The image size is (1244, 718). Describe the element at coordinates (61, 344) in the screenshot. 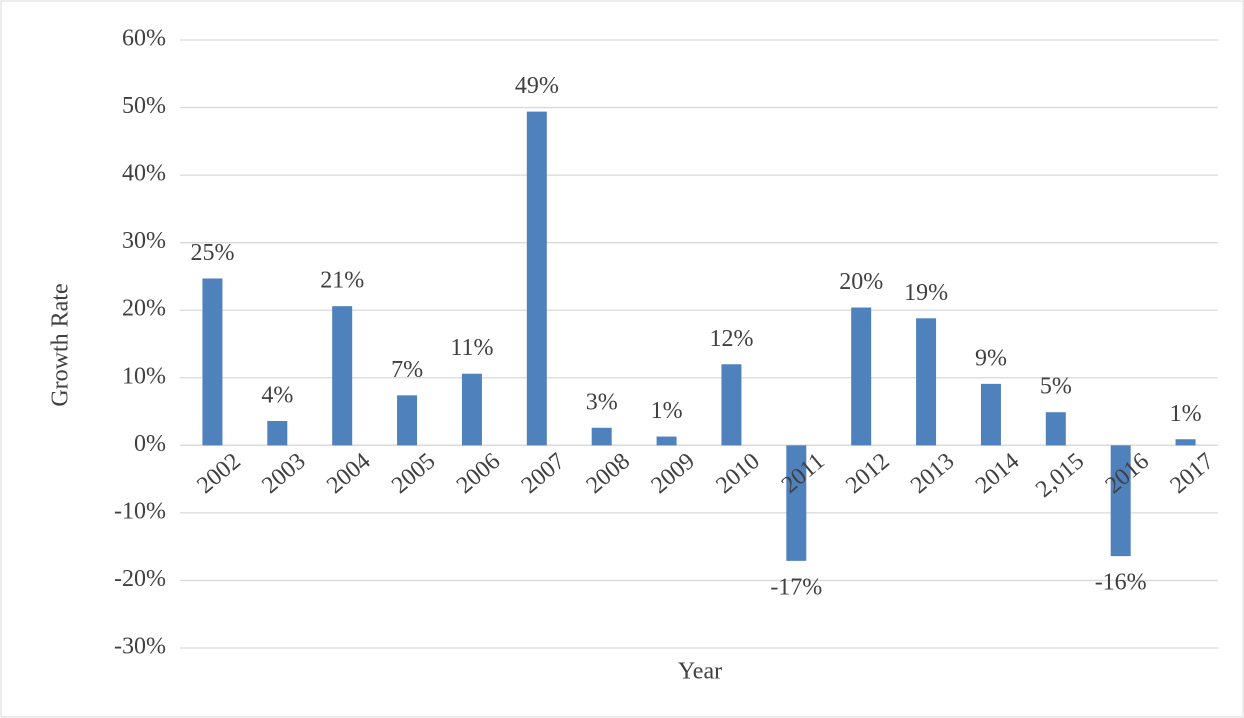

I see `y-axis-title: Growth Rate` at that location.